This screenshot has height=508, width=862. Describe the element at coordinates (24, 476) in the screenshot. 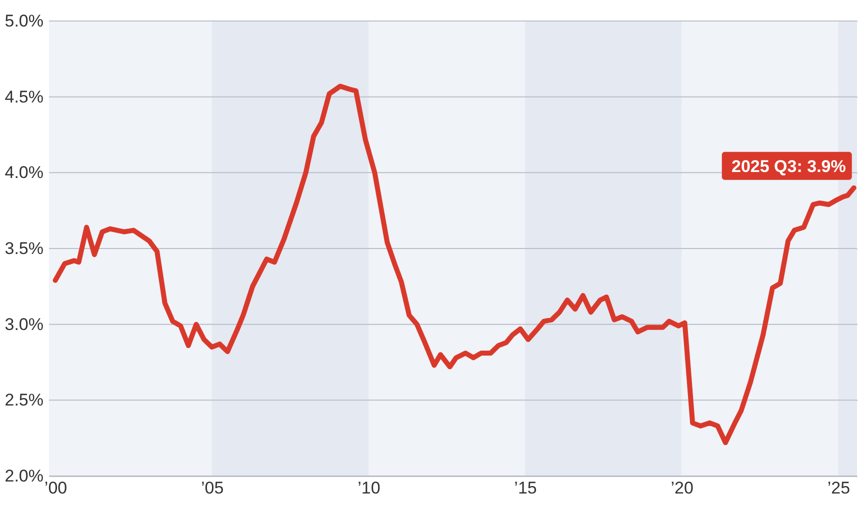

I see `y-tick-label: 2.0%` at that location.